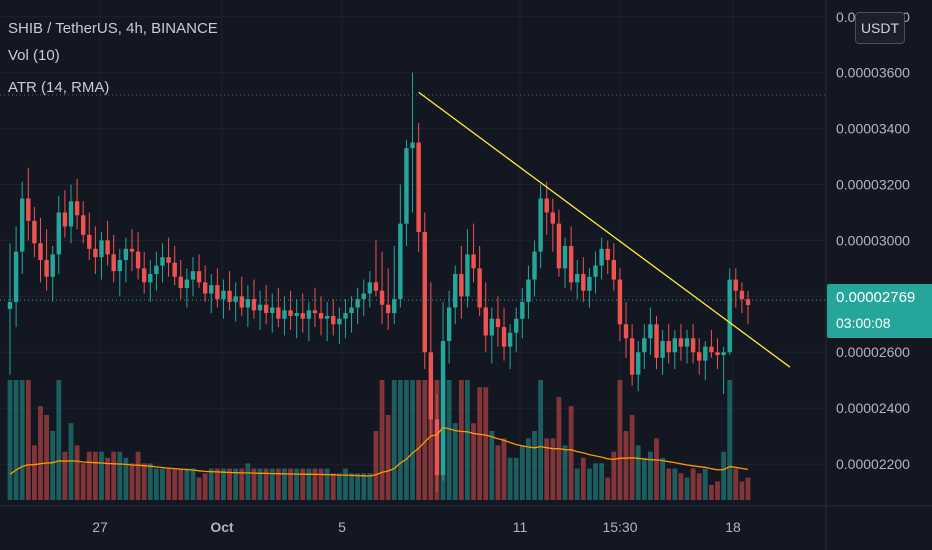 The image size is (932, 550). What do you see at coordinates (880, 28) in the screenshot?
I see `currency-button: USDT` at bounding box center [880, 28].